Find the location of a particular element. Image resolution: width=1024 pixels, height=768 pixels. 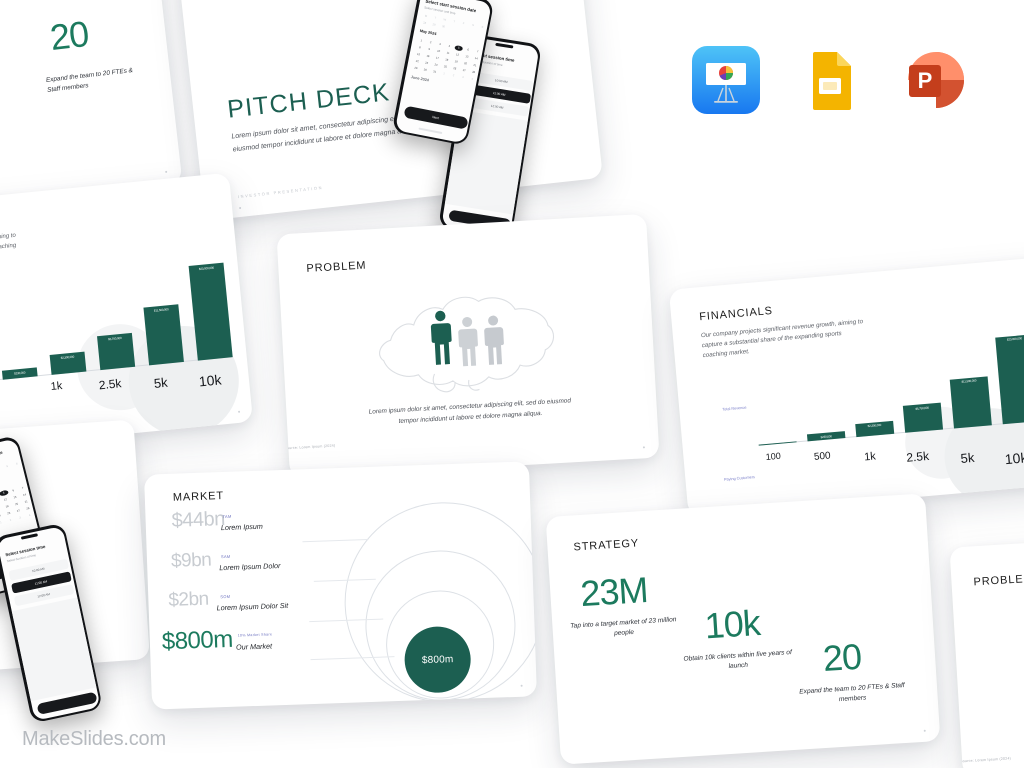

market-label-our-market: Our Market is located at coordinates (254, 646).